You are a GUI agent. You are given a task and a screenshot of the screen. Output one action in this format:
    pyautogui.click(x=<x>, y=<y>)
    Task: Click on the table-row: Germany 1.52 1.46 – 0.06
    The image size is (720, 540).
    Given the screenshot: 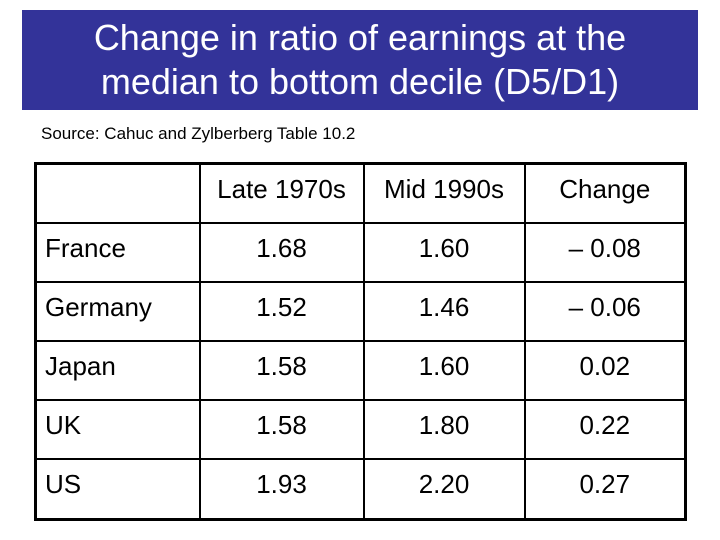 What is the action you would take?
    pyautogui.click(x=360, y=311)
    